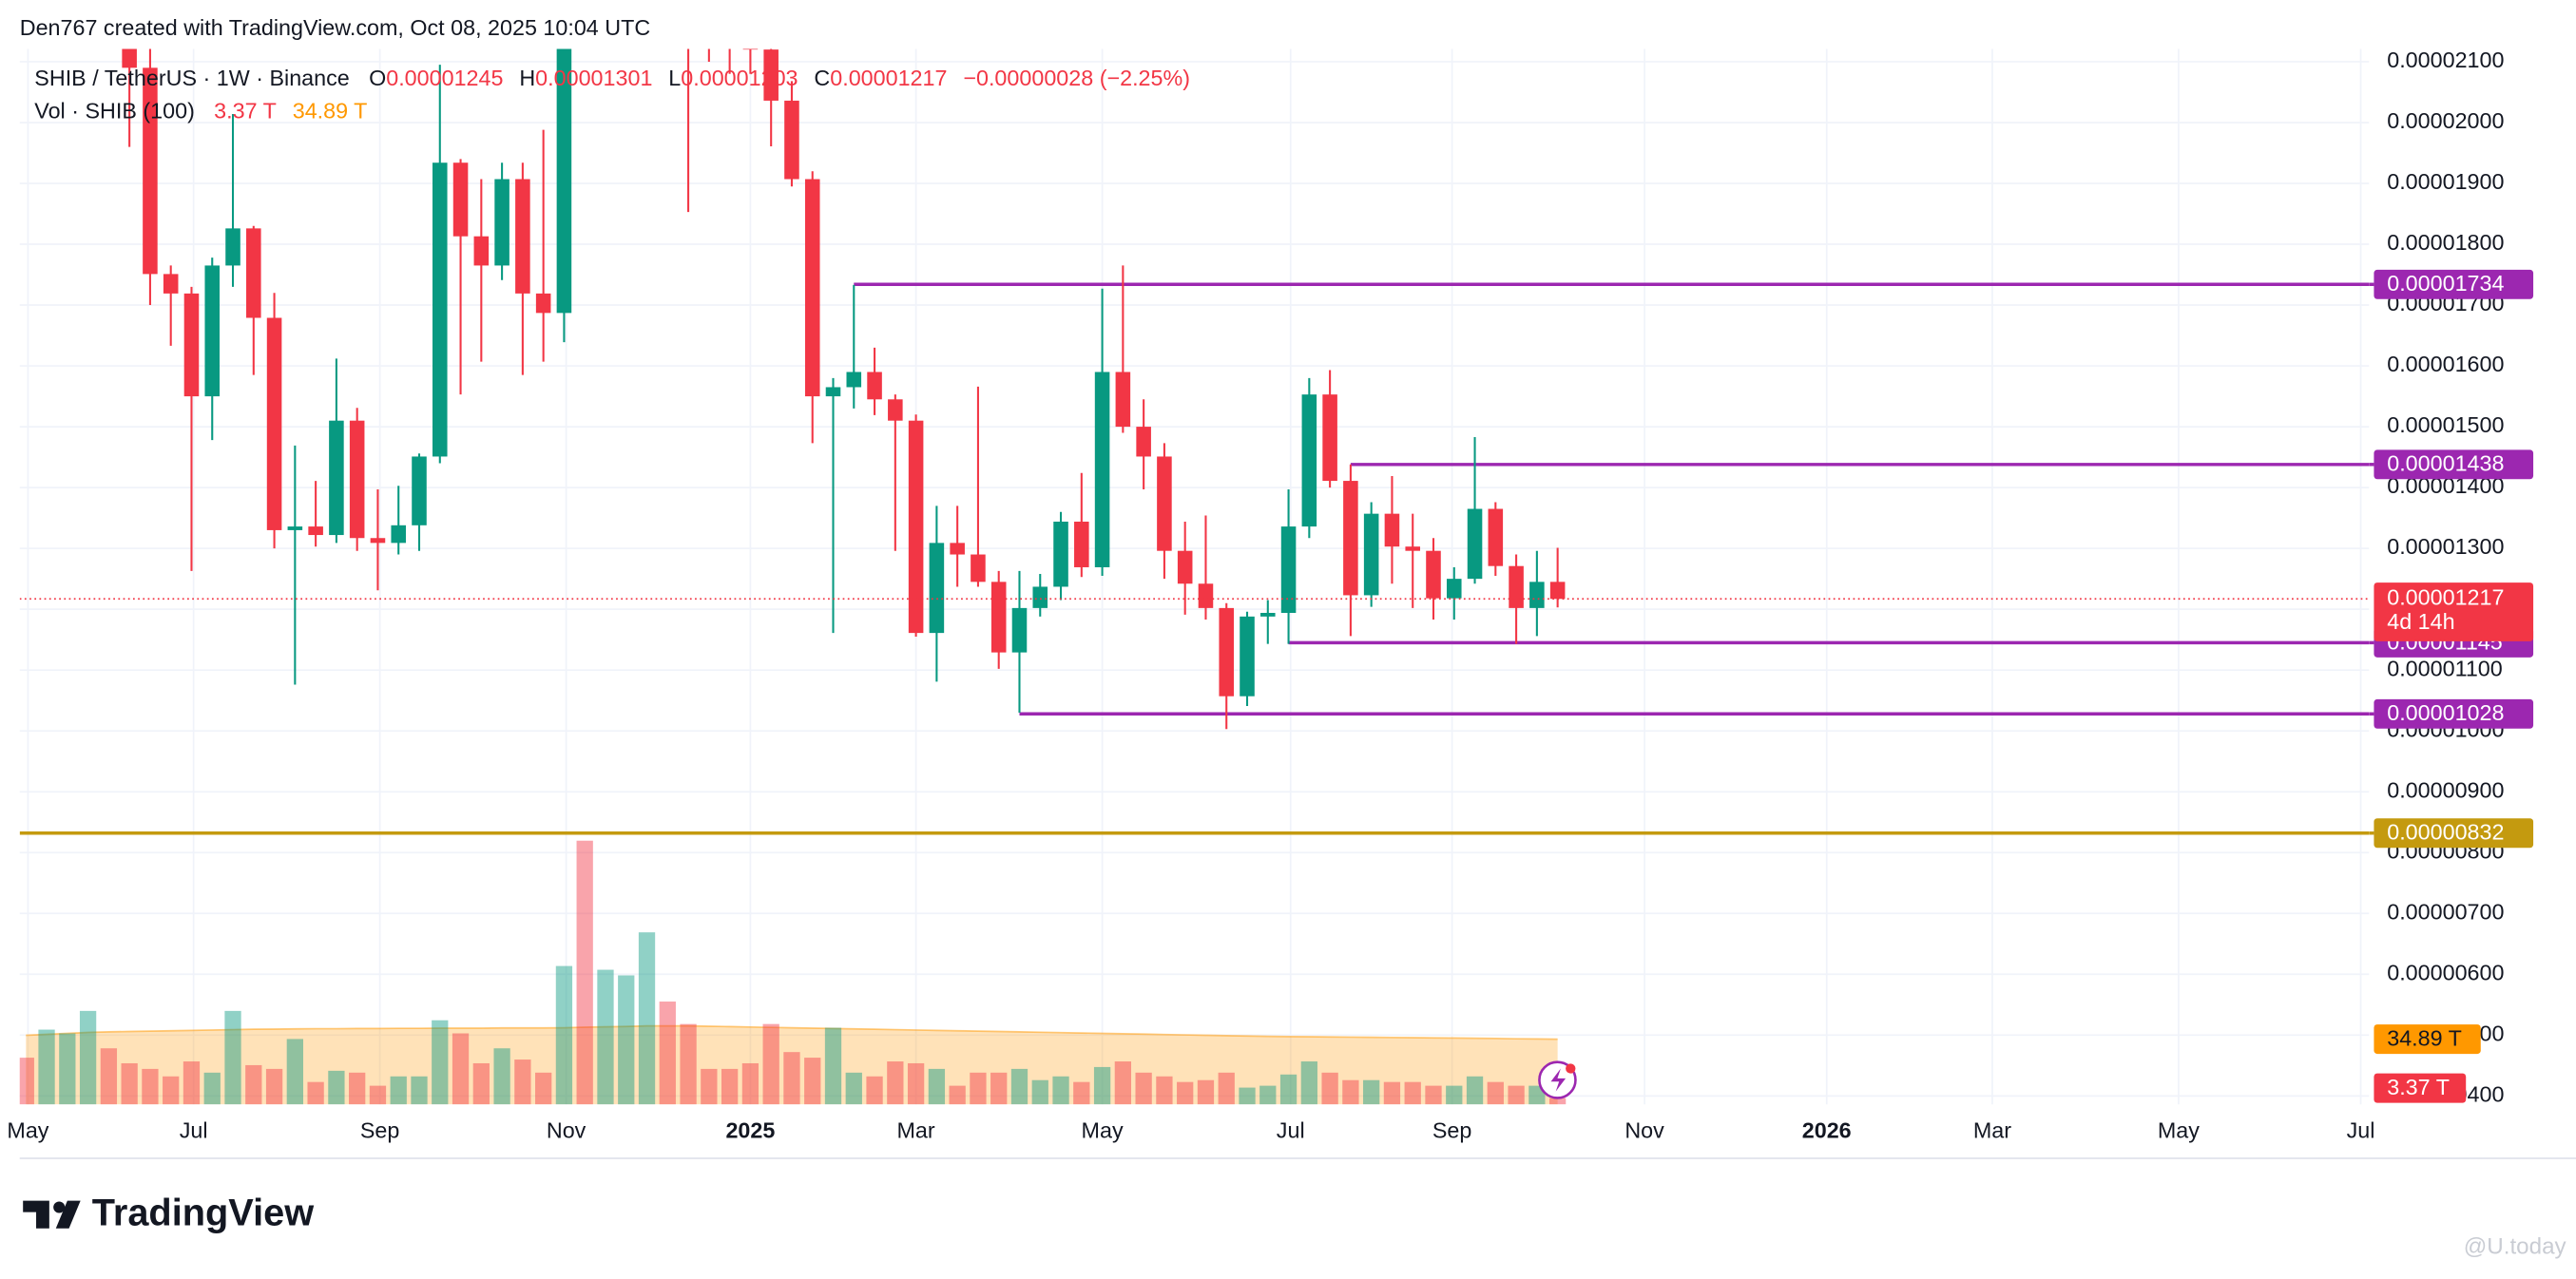 The height and width of the screenshot is (1279, 2576). I want to click on y-tick-label: 0.00001800, so click(2445, 242).